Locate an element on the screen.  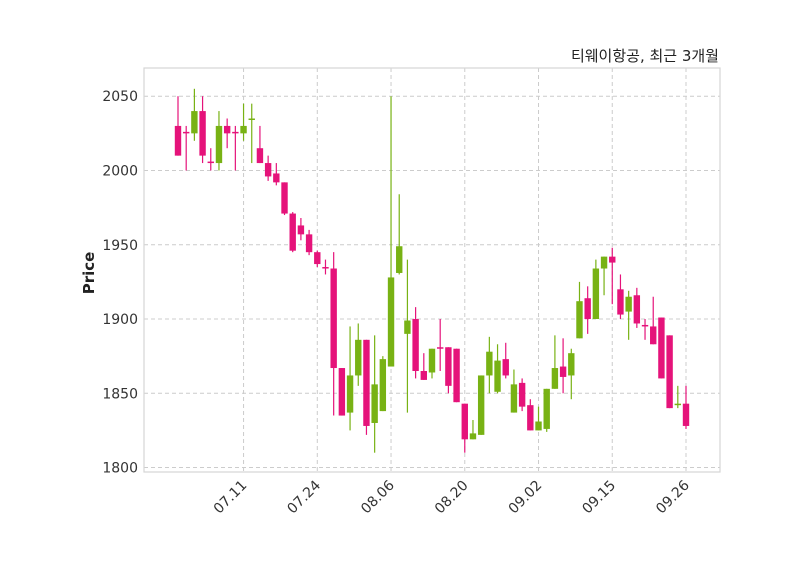
chart-title: 티웨이항공, 최근 3개월 is located at coordinates (645, 56).